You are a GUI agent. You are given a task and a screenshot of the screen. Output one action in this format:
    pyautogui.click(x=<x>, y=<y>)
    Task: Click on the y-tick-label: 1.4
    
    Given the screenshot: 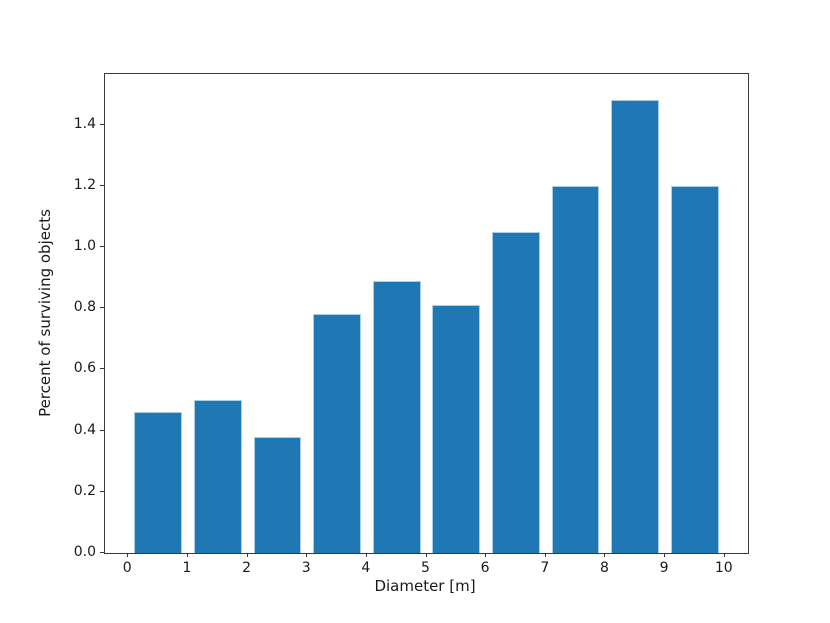 What is the action you would take?
    pyautogui.click(x=84, y=123)
    